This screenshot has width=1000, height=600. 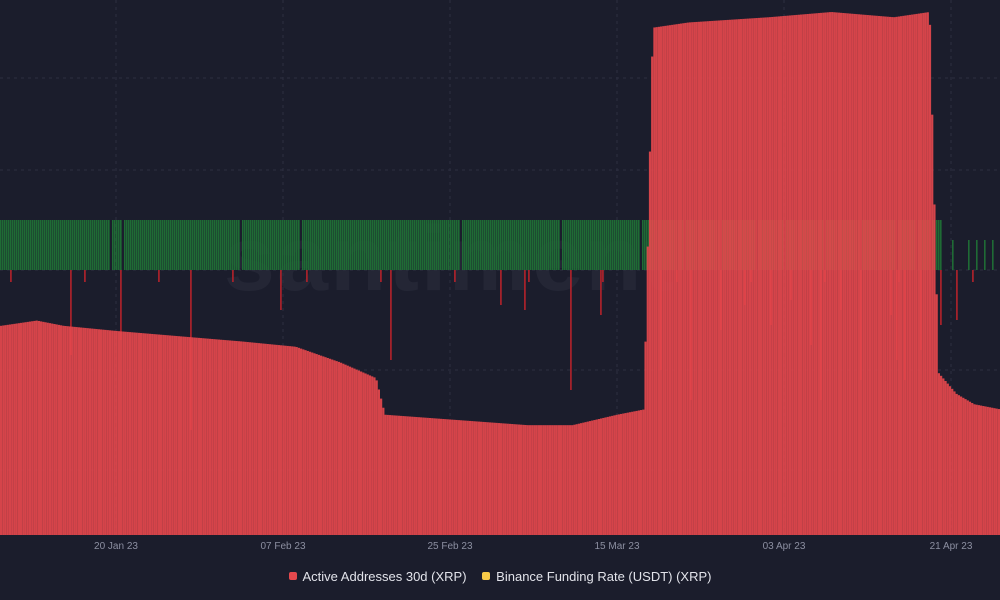 What do you see at coordinates (596, 576) in the screenshot?
I see `legend-item-funding-rate: Binance Funding Rate (USDT) (XRP)` at bounding box center [596, 576].